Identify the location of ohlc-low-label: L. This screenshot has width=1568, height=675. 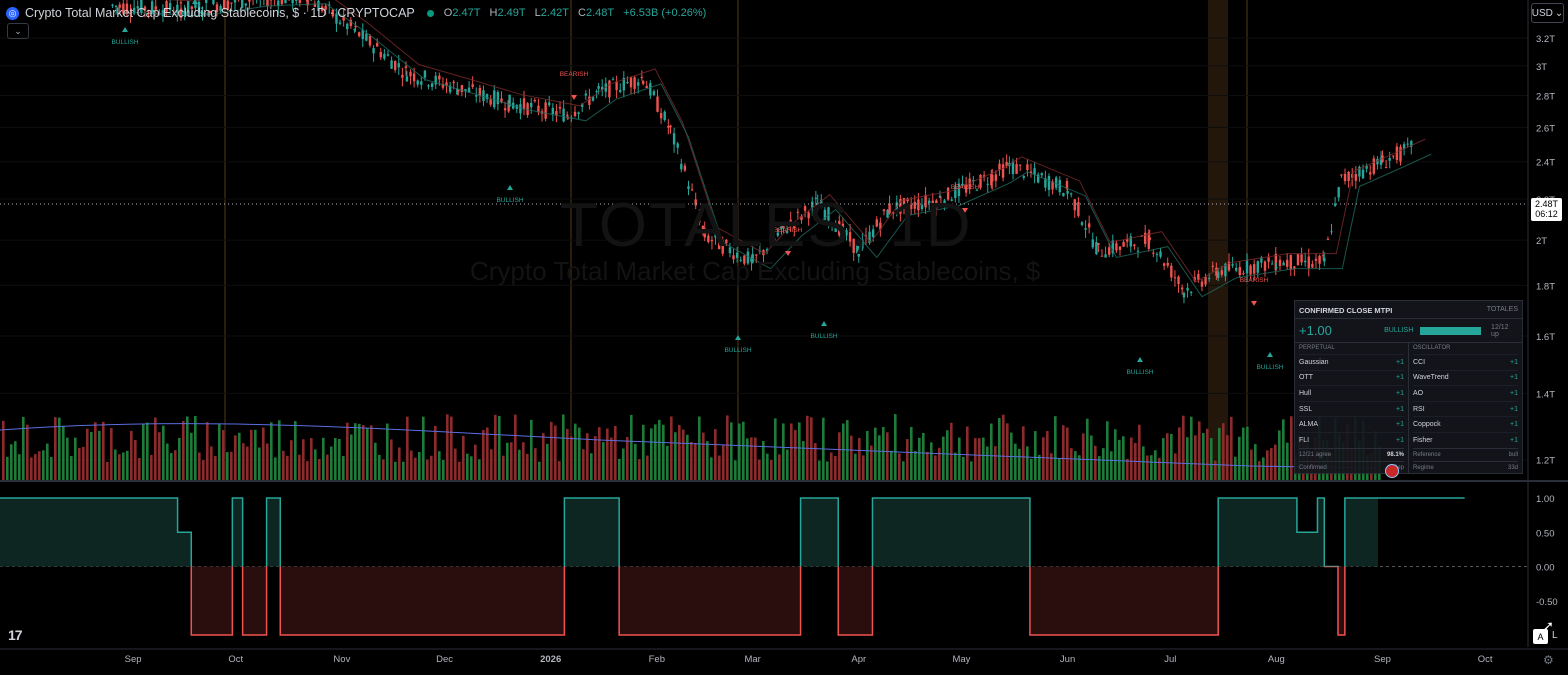
(538, 13).